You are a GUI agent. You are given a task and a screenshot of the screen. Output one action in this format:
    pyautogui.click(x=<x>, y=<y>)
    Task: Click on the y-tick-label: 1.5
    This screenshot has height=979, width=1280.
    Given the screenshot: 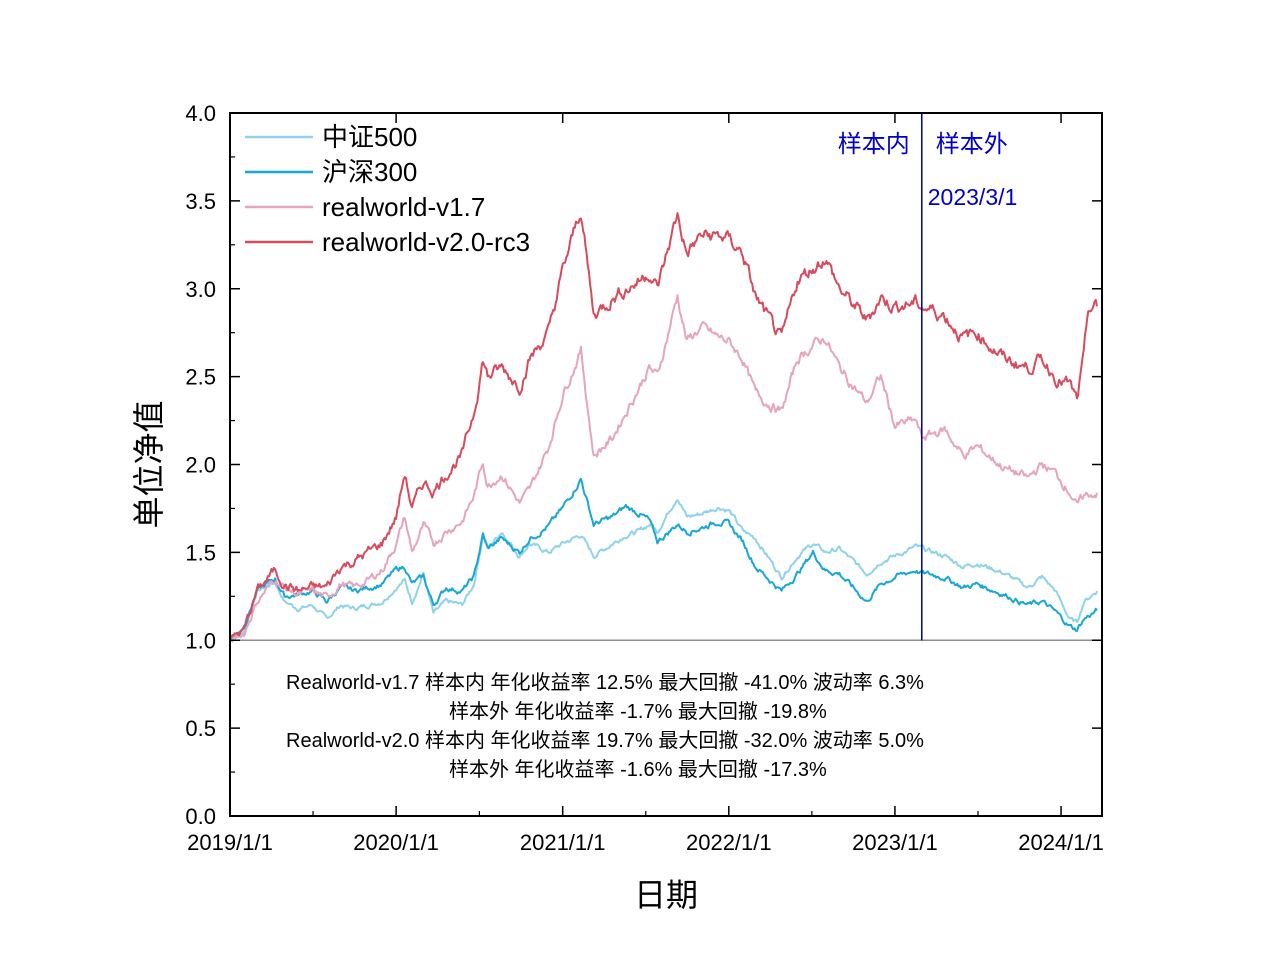 What is the action you would take?
    pyautogui.click(x=200, y=552)
    